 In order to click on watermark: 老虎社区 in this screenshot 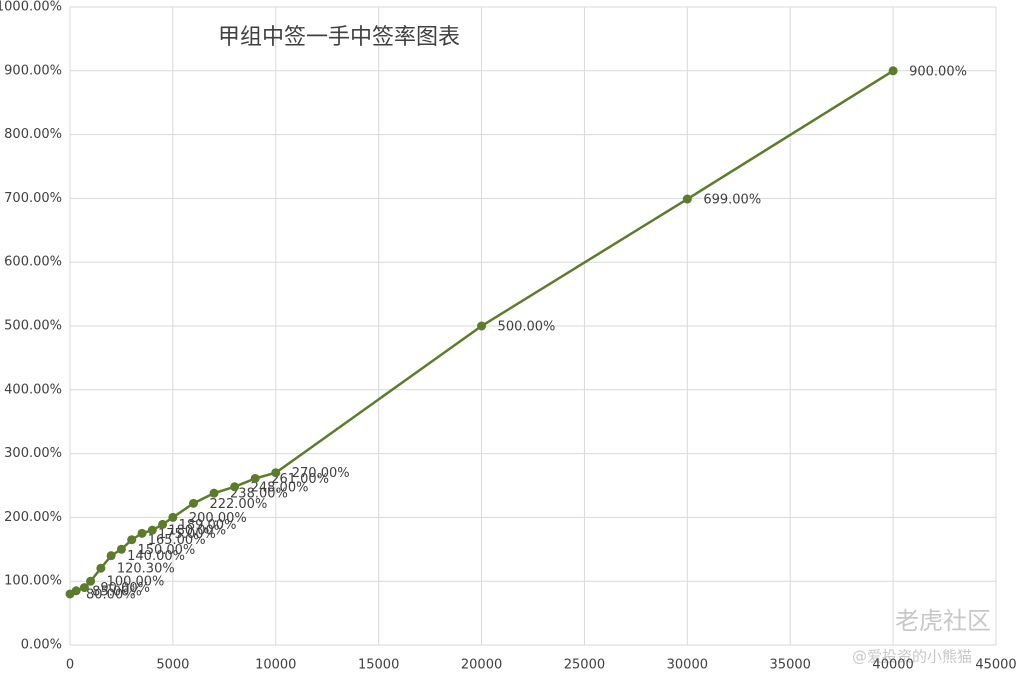, I will do `click(943, 621)`.